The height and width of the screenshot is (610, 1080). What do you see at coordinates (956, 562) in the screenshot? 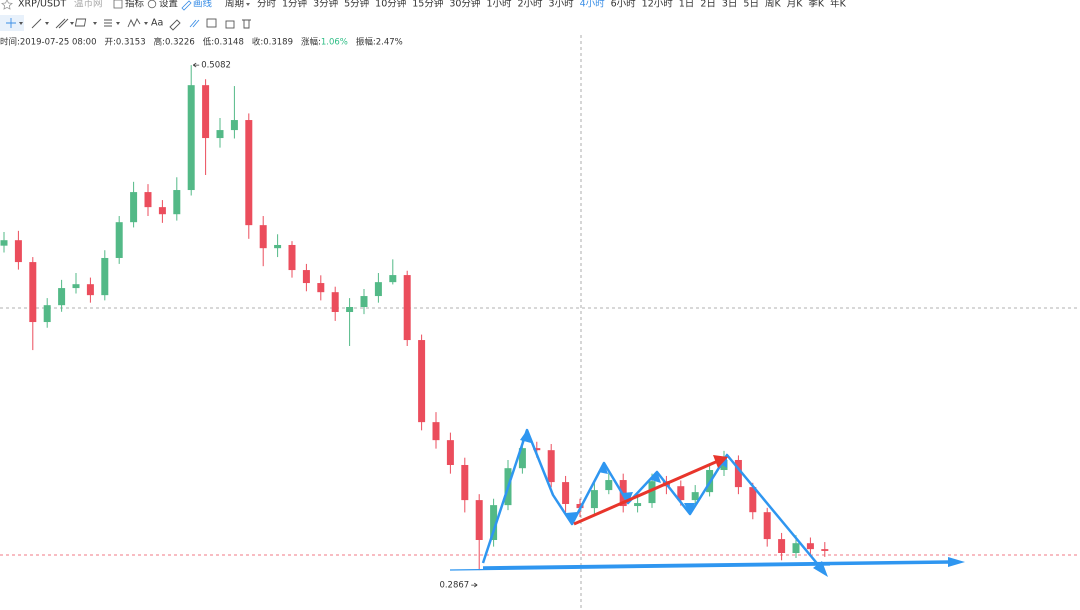
I see `arrow-head` at bounding box center [956, 562].